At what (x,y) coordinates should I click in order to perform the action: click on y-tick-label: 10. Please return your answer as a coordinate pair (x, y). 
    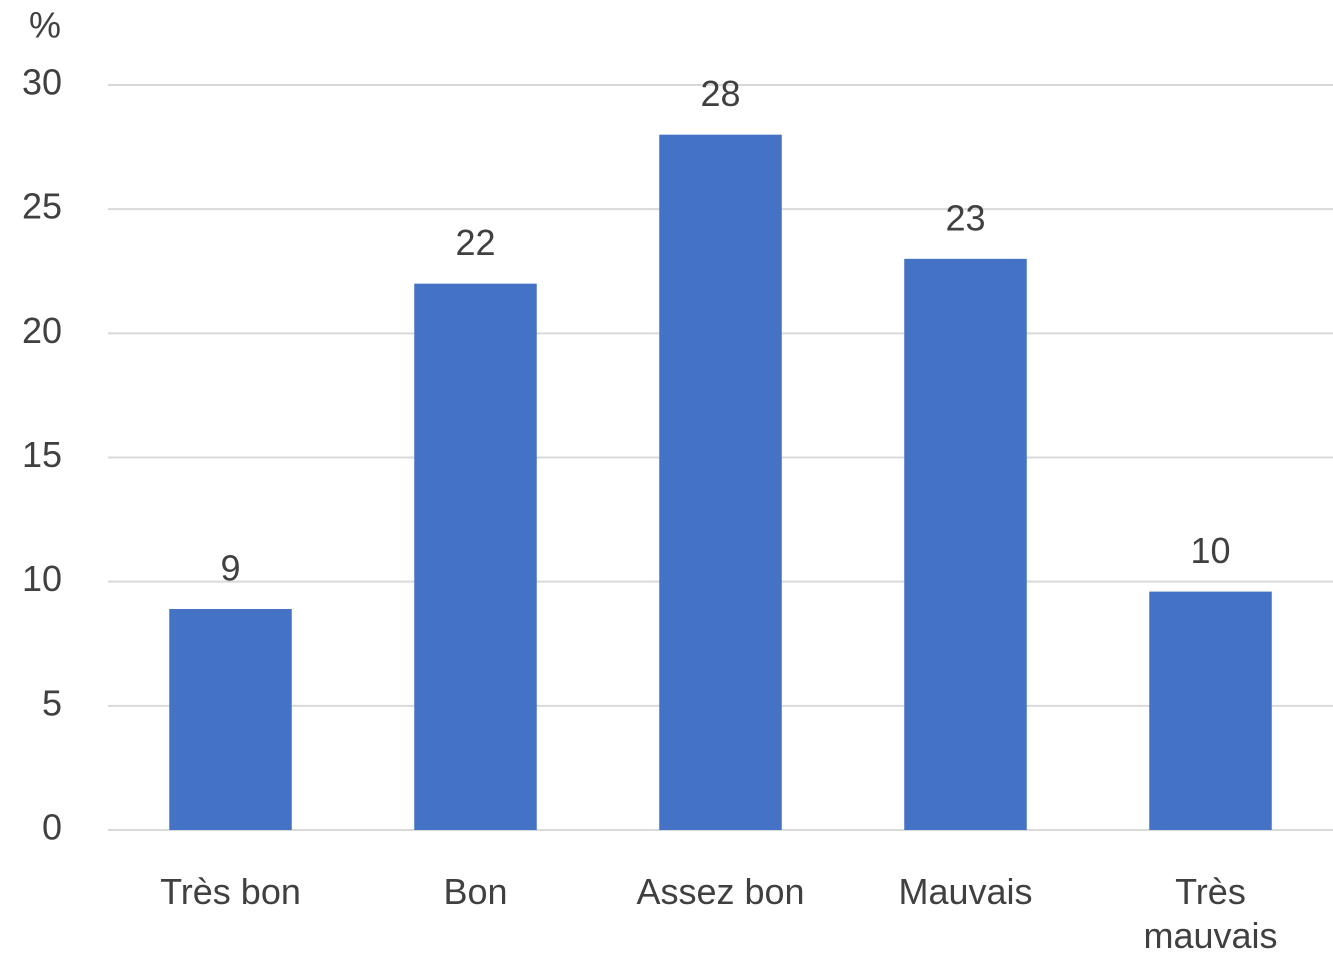
    Looking at the image, I should click on (42, 578).